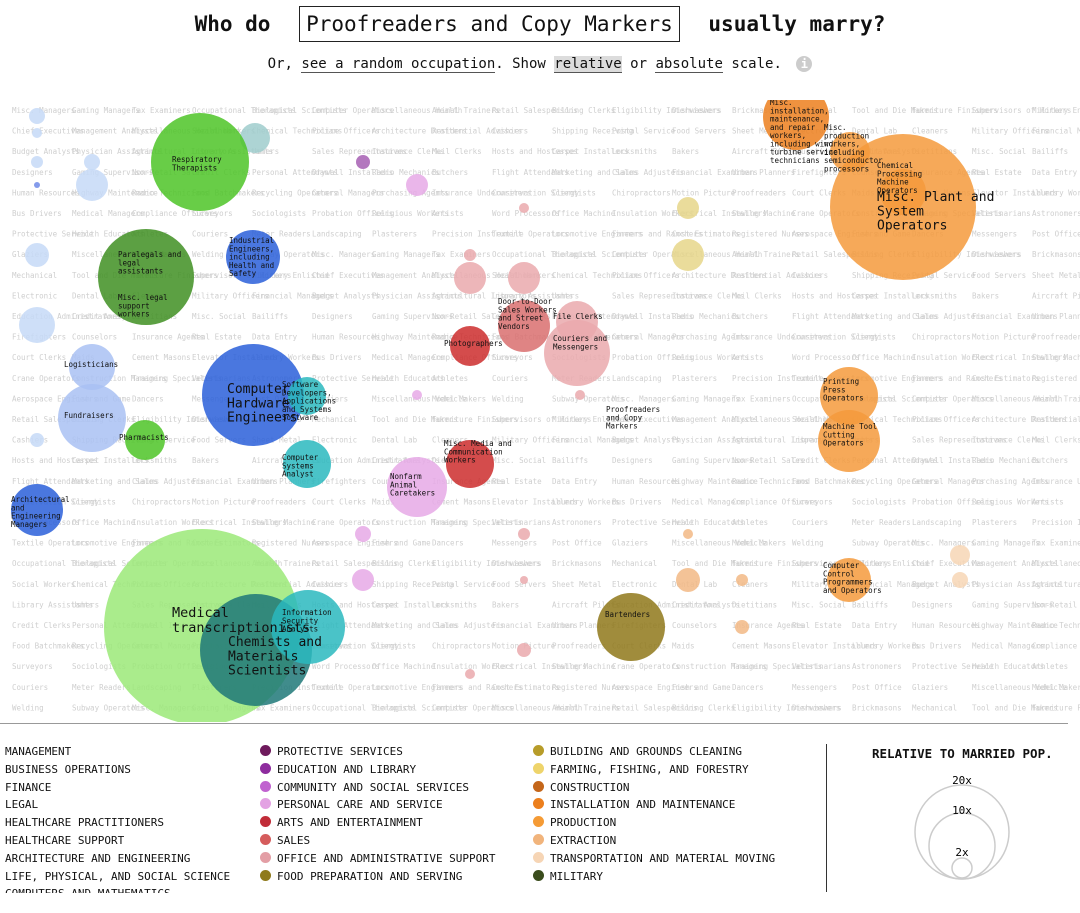  I want to click on legend-item: FINANCE, so click(28, 787).